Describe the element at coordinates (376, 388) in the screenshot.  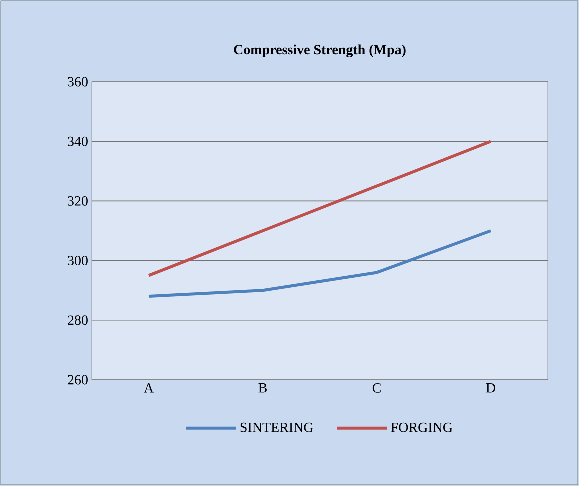
I see `x-tick-label: C` at that location.